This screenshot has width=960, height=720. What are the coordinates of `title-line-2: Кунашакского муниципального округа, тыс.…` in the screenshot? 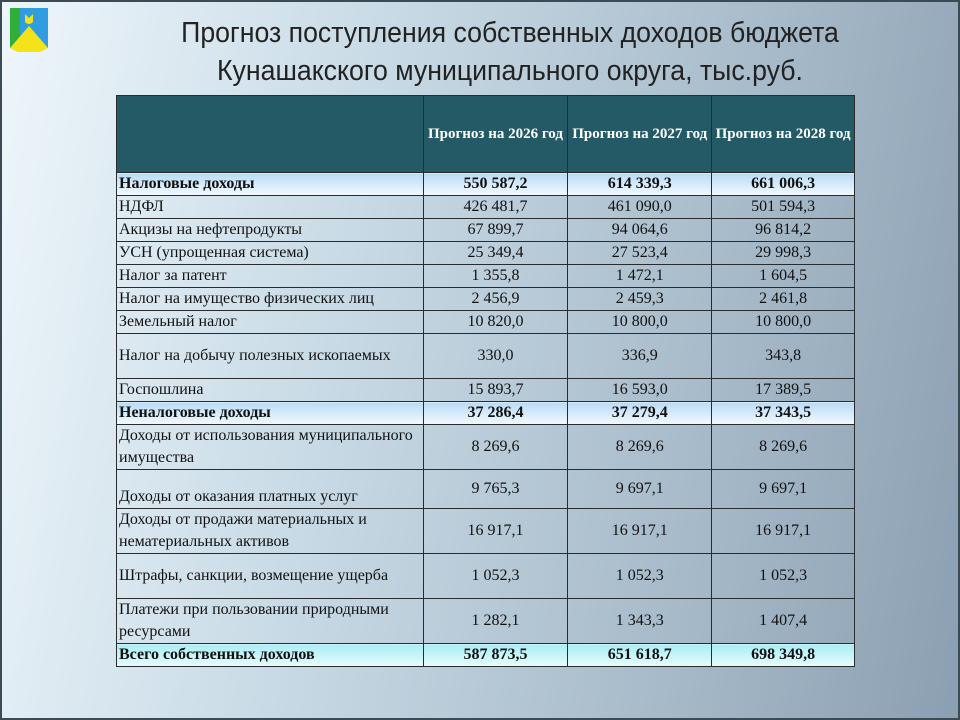 It's located at (510, 71).